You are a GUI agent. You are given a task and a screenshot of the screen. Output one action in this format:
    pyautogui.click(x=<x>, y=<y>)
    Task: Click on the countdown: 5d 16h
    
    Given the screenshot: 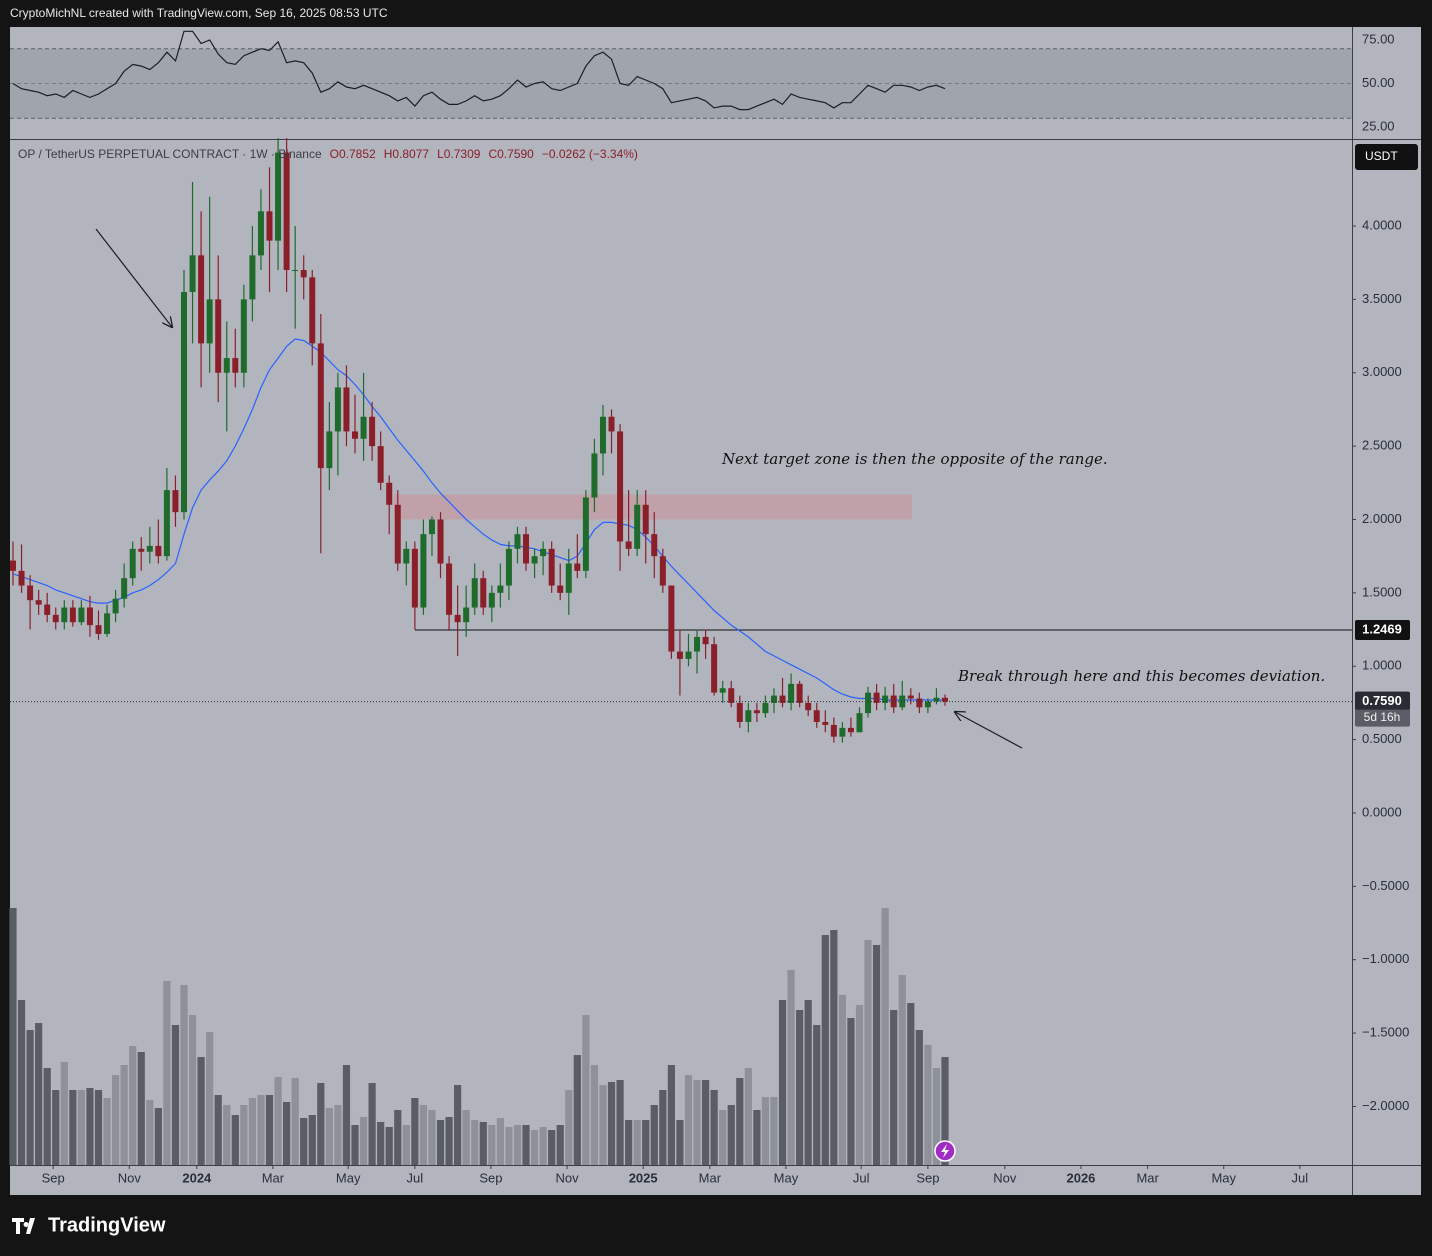 What is the action you would take?
    pyautogui.click(x=1382, y=717)
    